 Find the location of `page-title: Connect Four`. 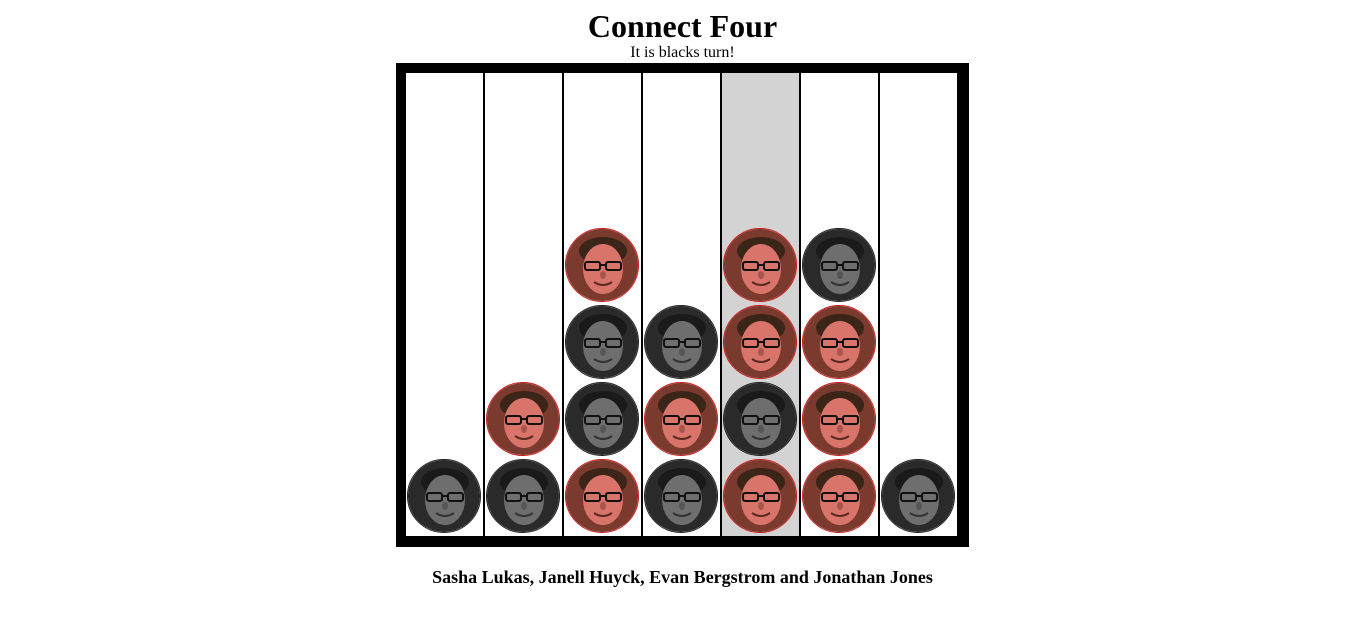

page-title: Connect Four is located at coordinates (682, 26).